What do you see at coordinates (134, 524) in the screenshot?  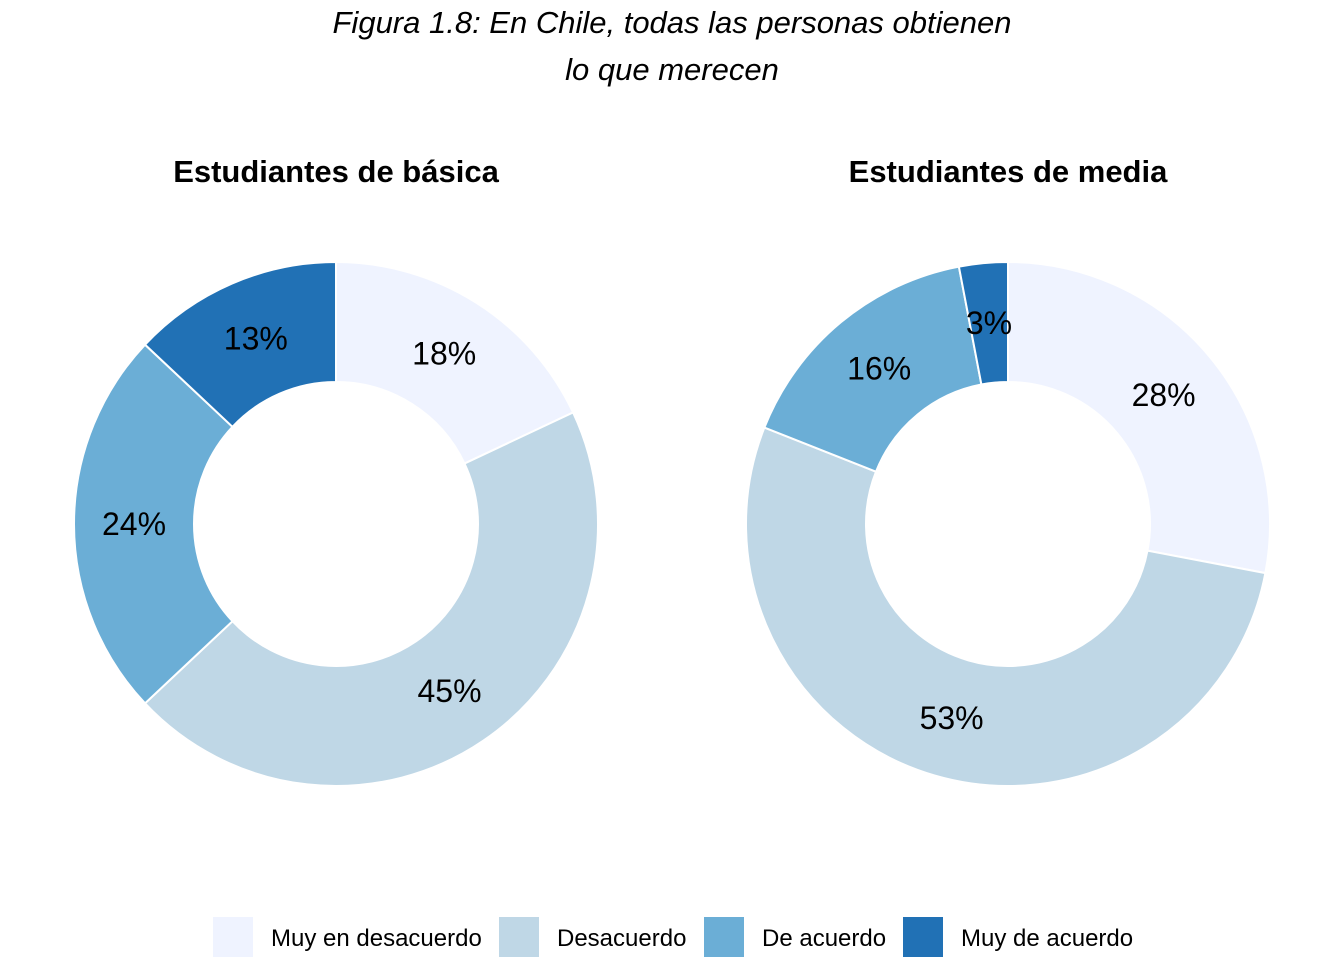 I see `slice-label-de-acuerdo: 24%` at bounding box center [134, 524].